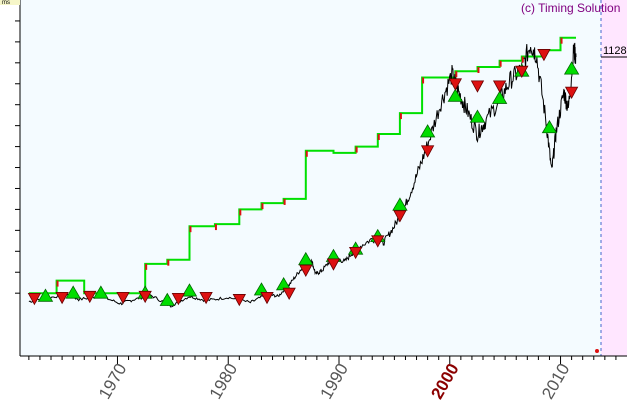 The width and height of the screenshot is (627, 418). What do you see at coordinates (6, 3) in the screenshot?
I see `corner-label: ms` at bounding box center [6, 3].